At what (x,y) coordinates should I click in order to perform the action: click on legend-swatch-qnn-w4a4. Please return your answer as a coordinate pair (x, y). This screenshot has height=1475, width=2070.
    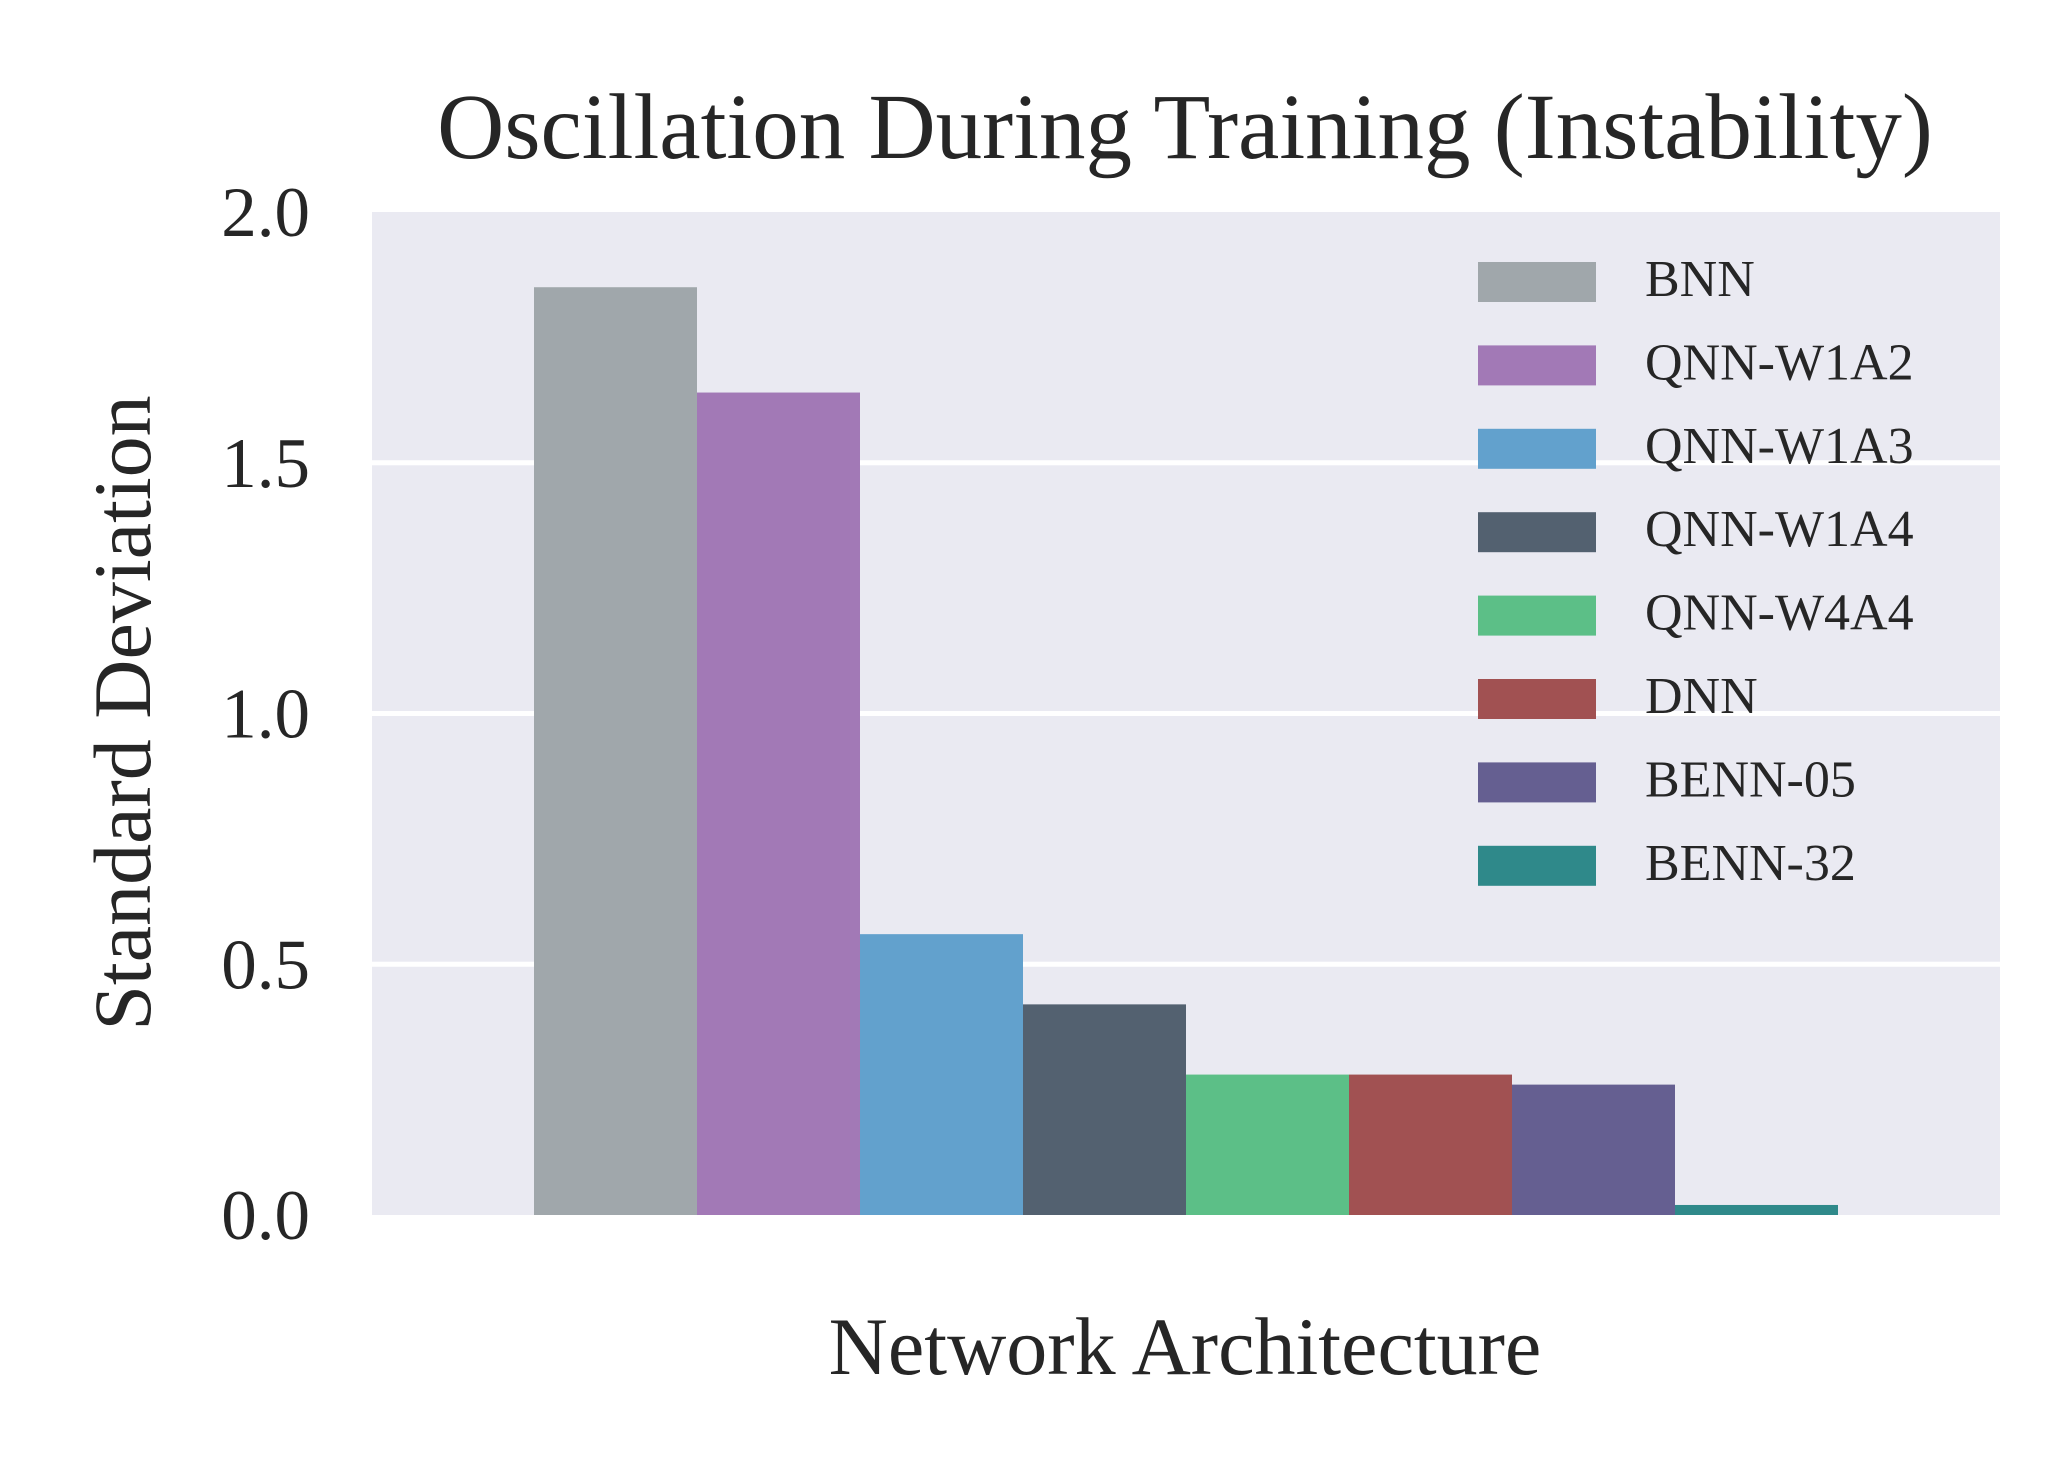
    Looking at the image, I should click on (1537, 615).